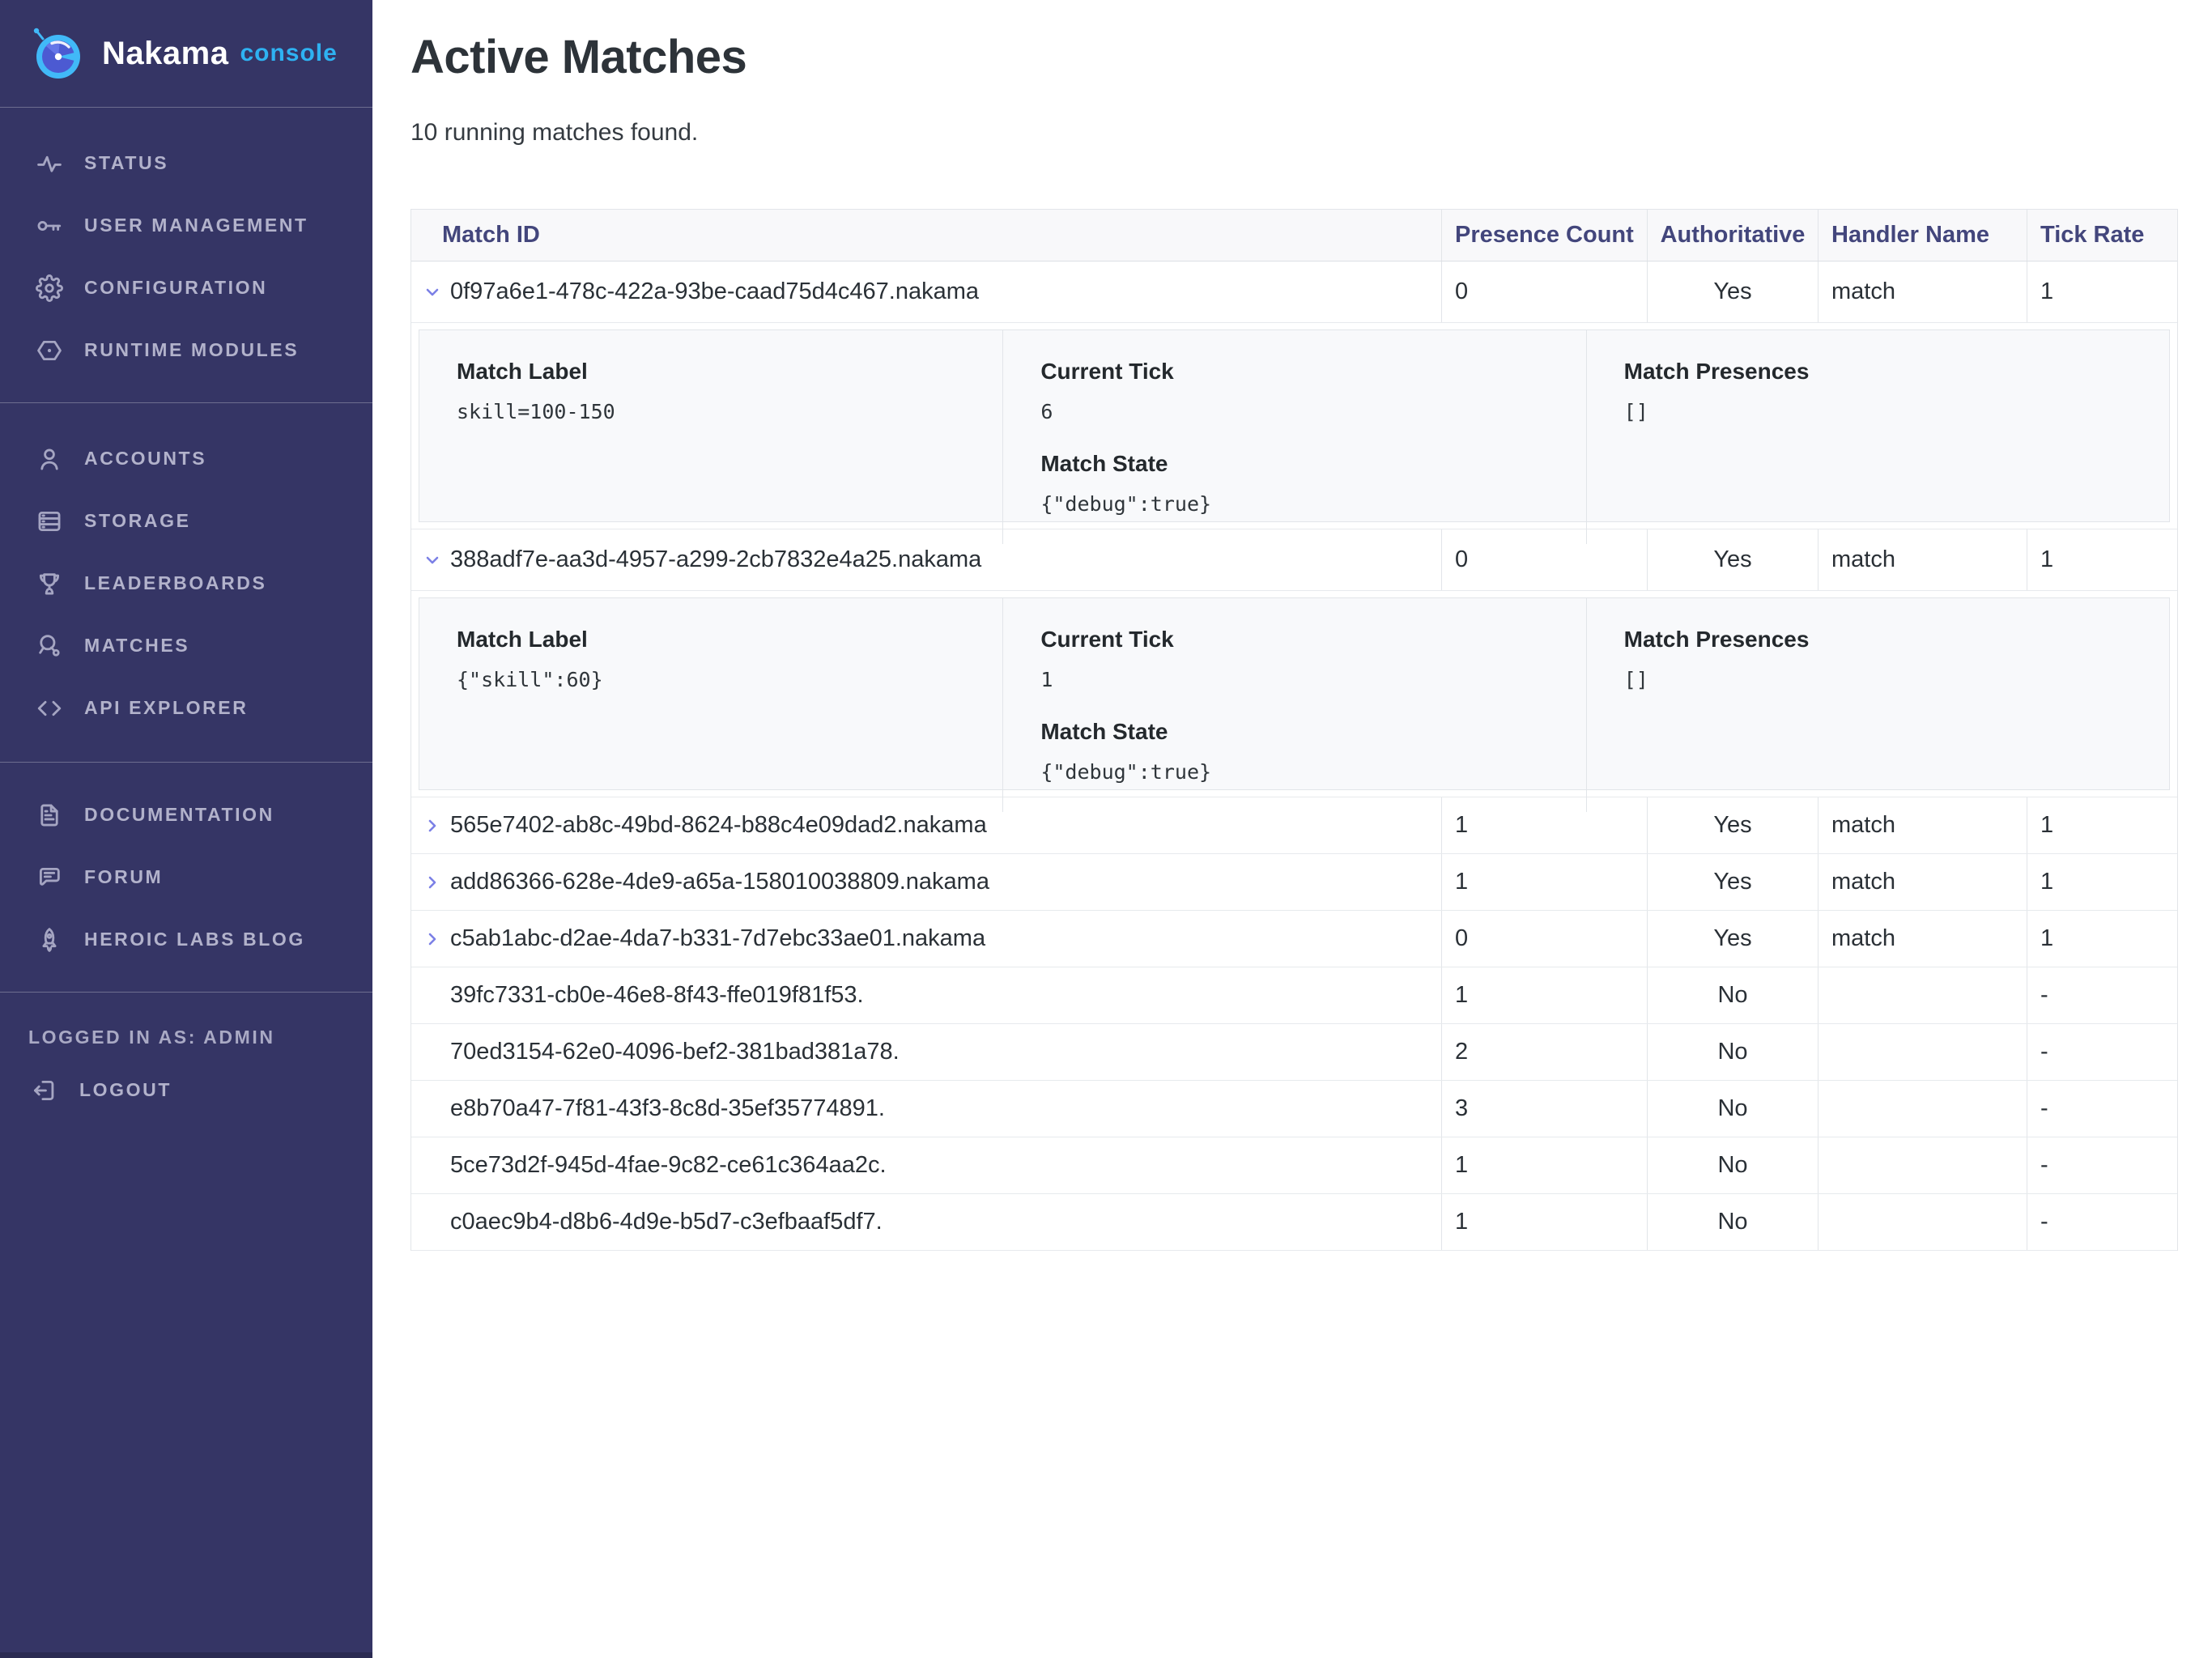 Image resolution: width=2212 pixels, height=1658 pixels. Describe the element at coordinates (137, 645) in the screenshot. I see `sidebar-item-label: MATCHES` at that location.